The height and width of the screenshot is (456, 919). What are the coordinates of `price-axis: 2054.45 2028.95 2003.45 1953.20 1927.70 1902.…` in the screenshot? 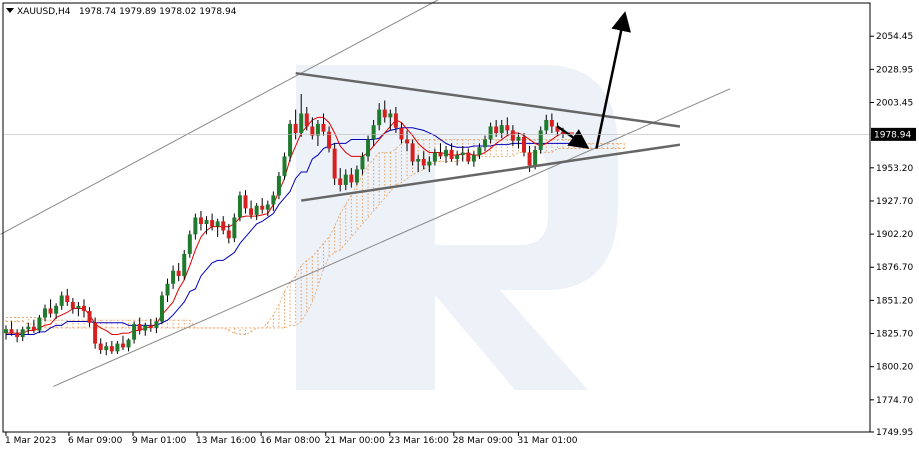 It's located at (891, 235).